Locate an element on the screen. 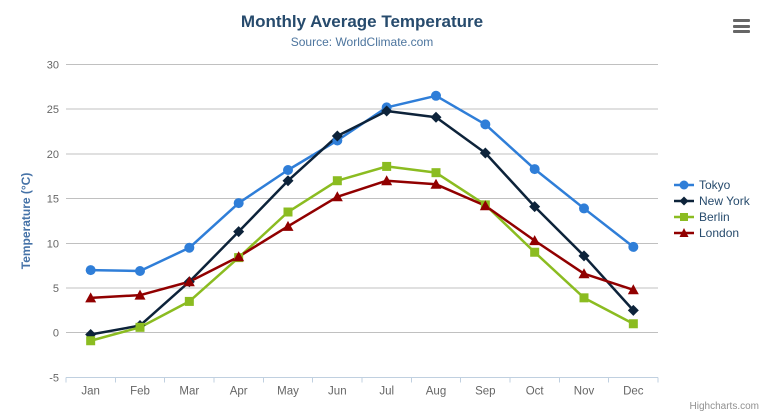 This screenshot has width=769, height=416. x-axis-label: Mar is located at coordinates (189, 391).